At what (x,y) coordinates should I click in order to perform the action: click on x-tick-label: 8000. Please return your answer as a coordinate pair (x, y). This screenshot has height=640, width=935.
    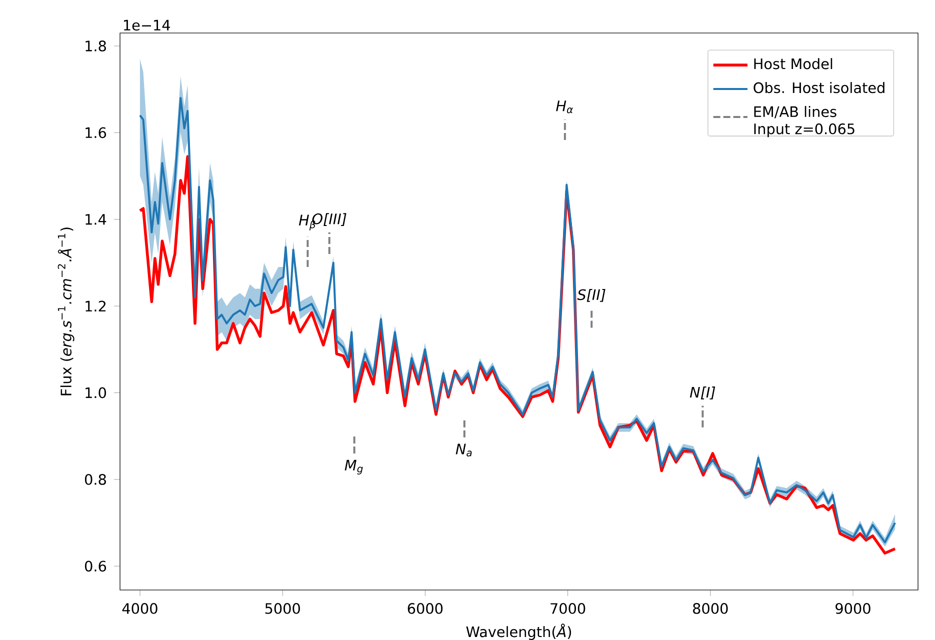
    Looking at the image, I should click on (710, 608).